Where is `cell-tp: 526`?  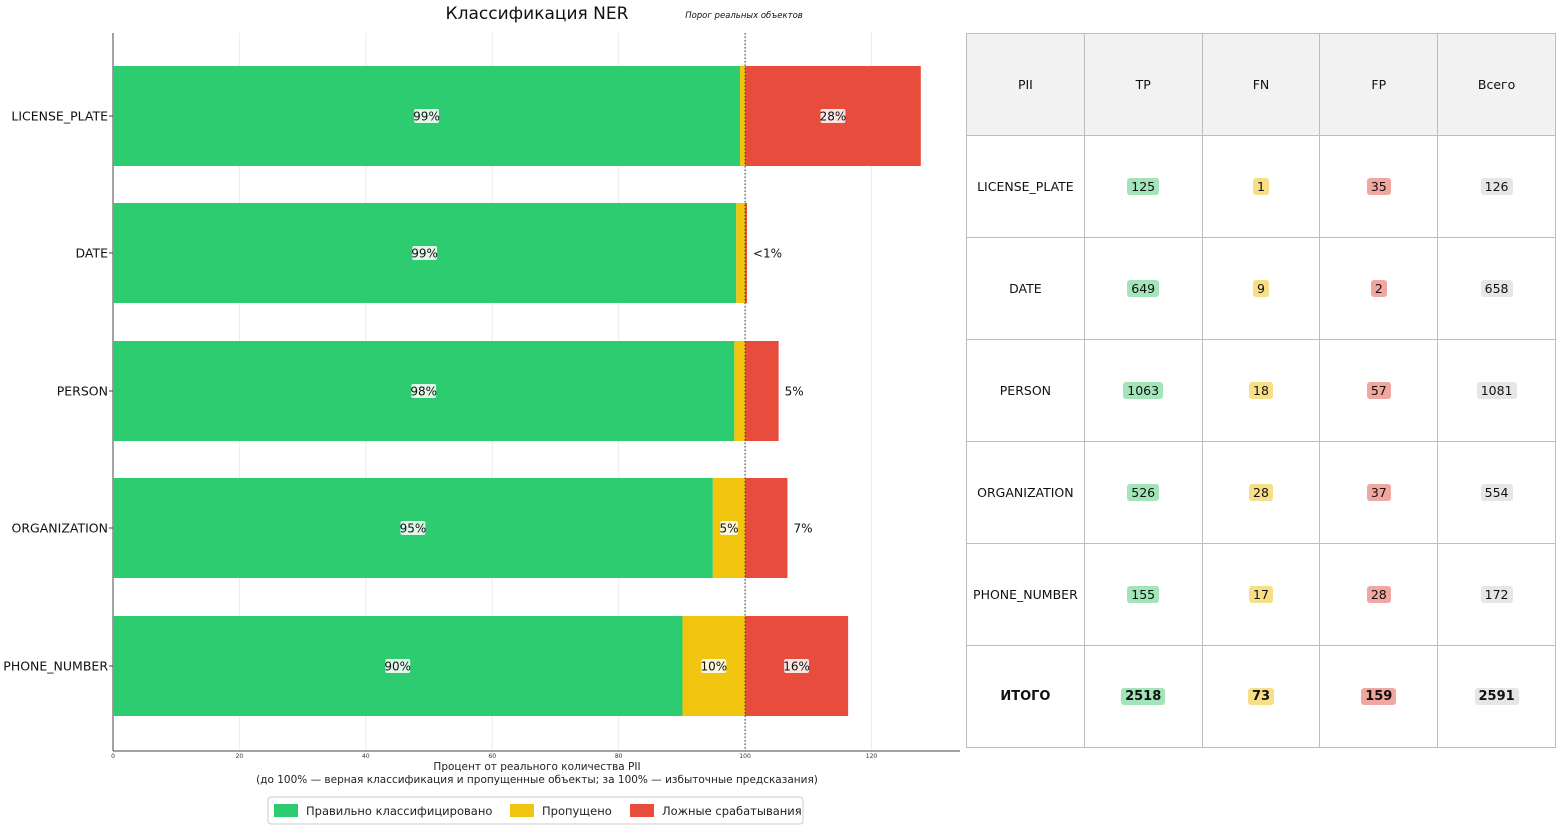 cell-tp: 526 is located at coordinates (1143, 492).